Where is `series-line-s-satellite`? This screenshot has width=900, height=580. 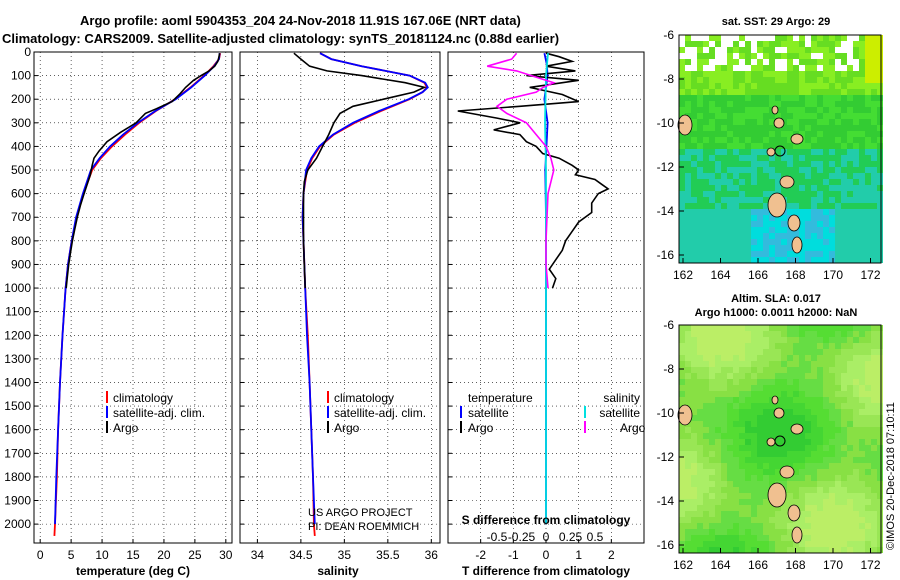 series-line-s-satellite is located at coordinates (546, 289).